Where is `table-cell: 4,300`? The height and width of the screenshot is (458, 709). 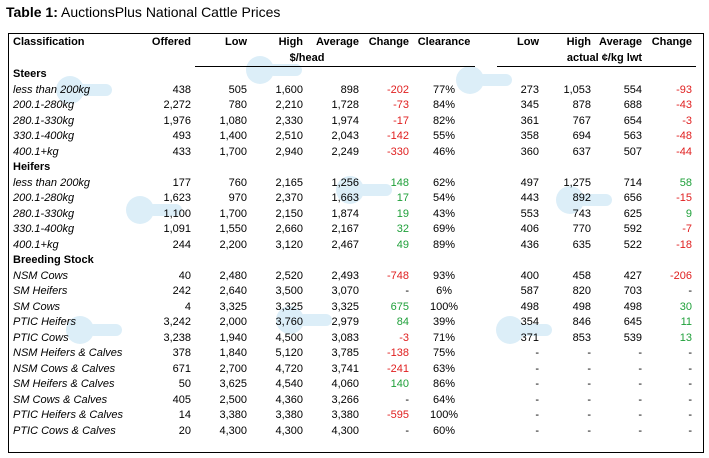
table-cell: 4,300 is located at coordinates (233, 430).